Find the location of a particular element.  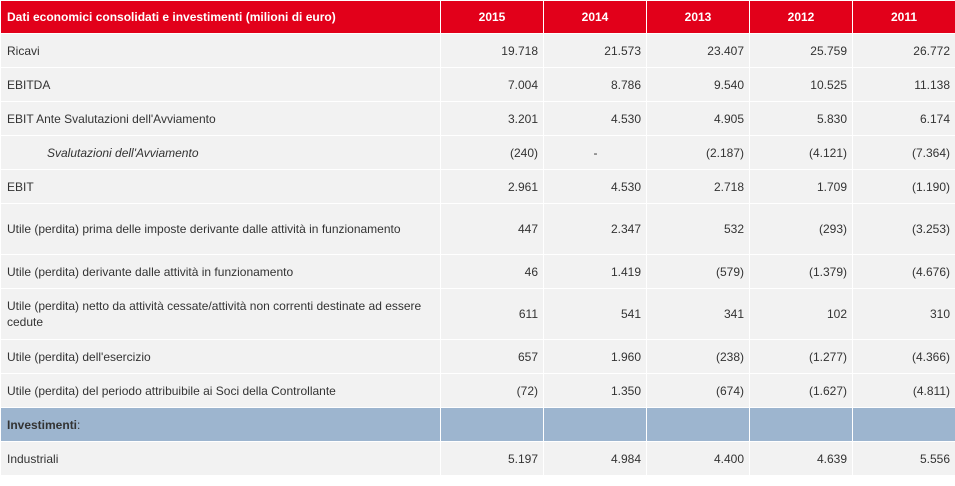

row-value: 611 is located at coordinates (492, 314).